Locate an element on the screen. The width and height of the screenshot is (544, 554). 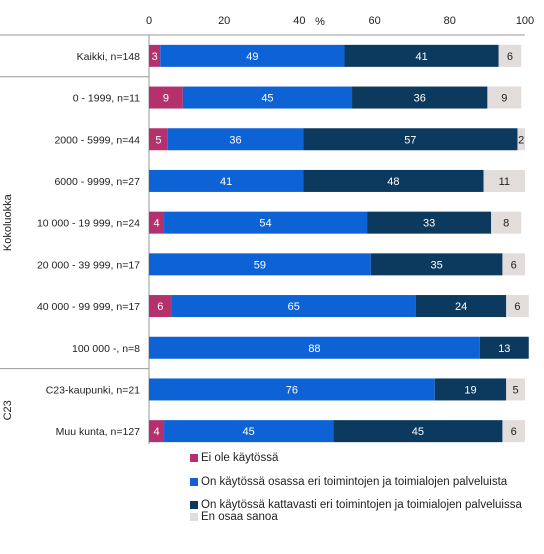
category-label: 10 000 - 19 999, n=24 is located at coordinates (88, 224).